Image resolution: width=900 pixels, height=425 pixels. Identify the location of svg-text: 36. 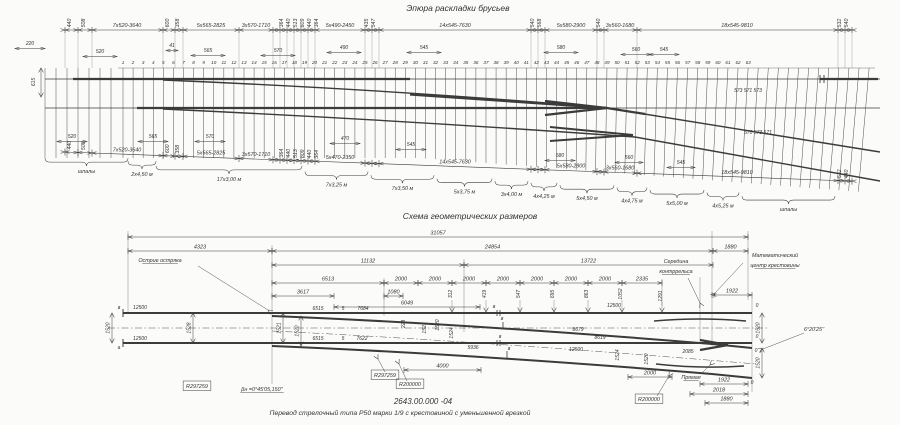
(476, 62).